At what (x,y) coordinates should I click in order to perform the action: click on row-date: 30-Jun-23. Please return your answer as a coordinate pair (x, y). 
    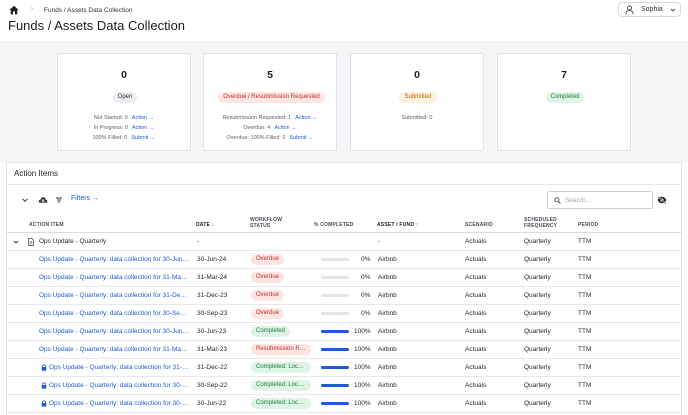
    Looking at the image, I should click on (212, 331).